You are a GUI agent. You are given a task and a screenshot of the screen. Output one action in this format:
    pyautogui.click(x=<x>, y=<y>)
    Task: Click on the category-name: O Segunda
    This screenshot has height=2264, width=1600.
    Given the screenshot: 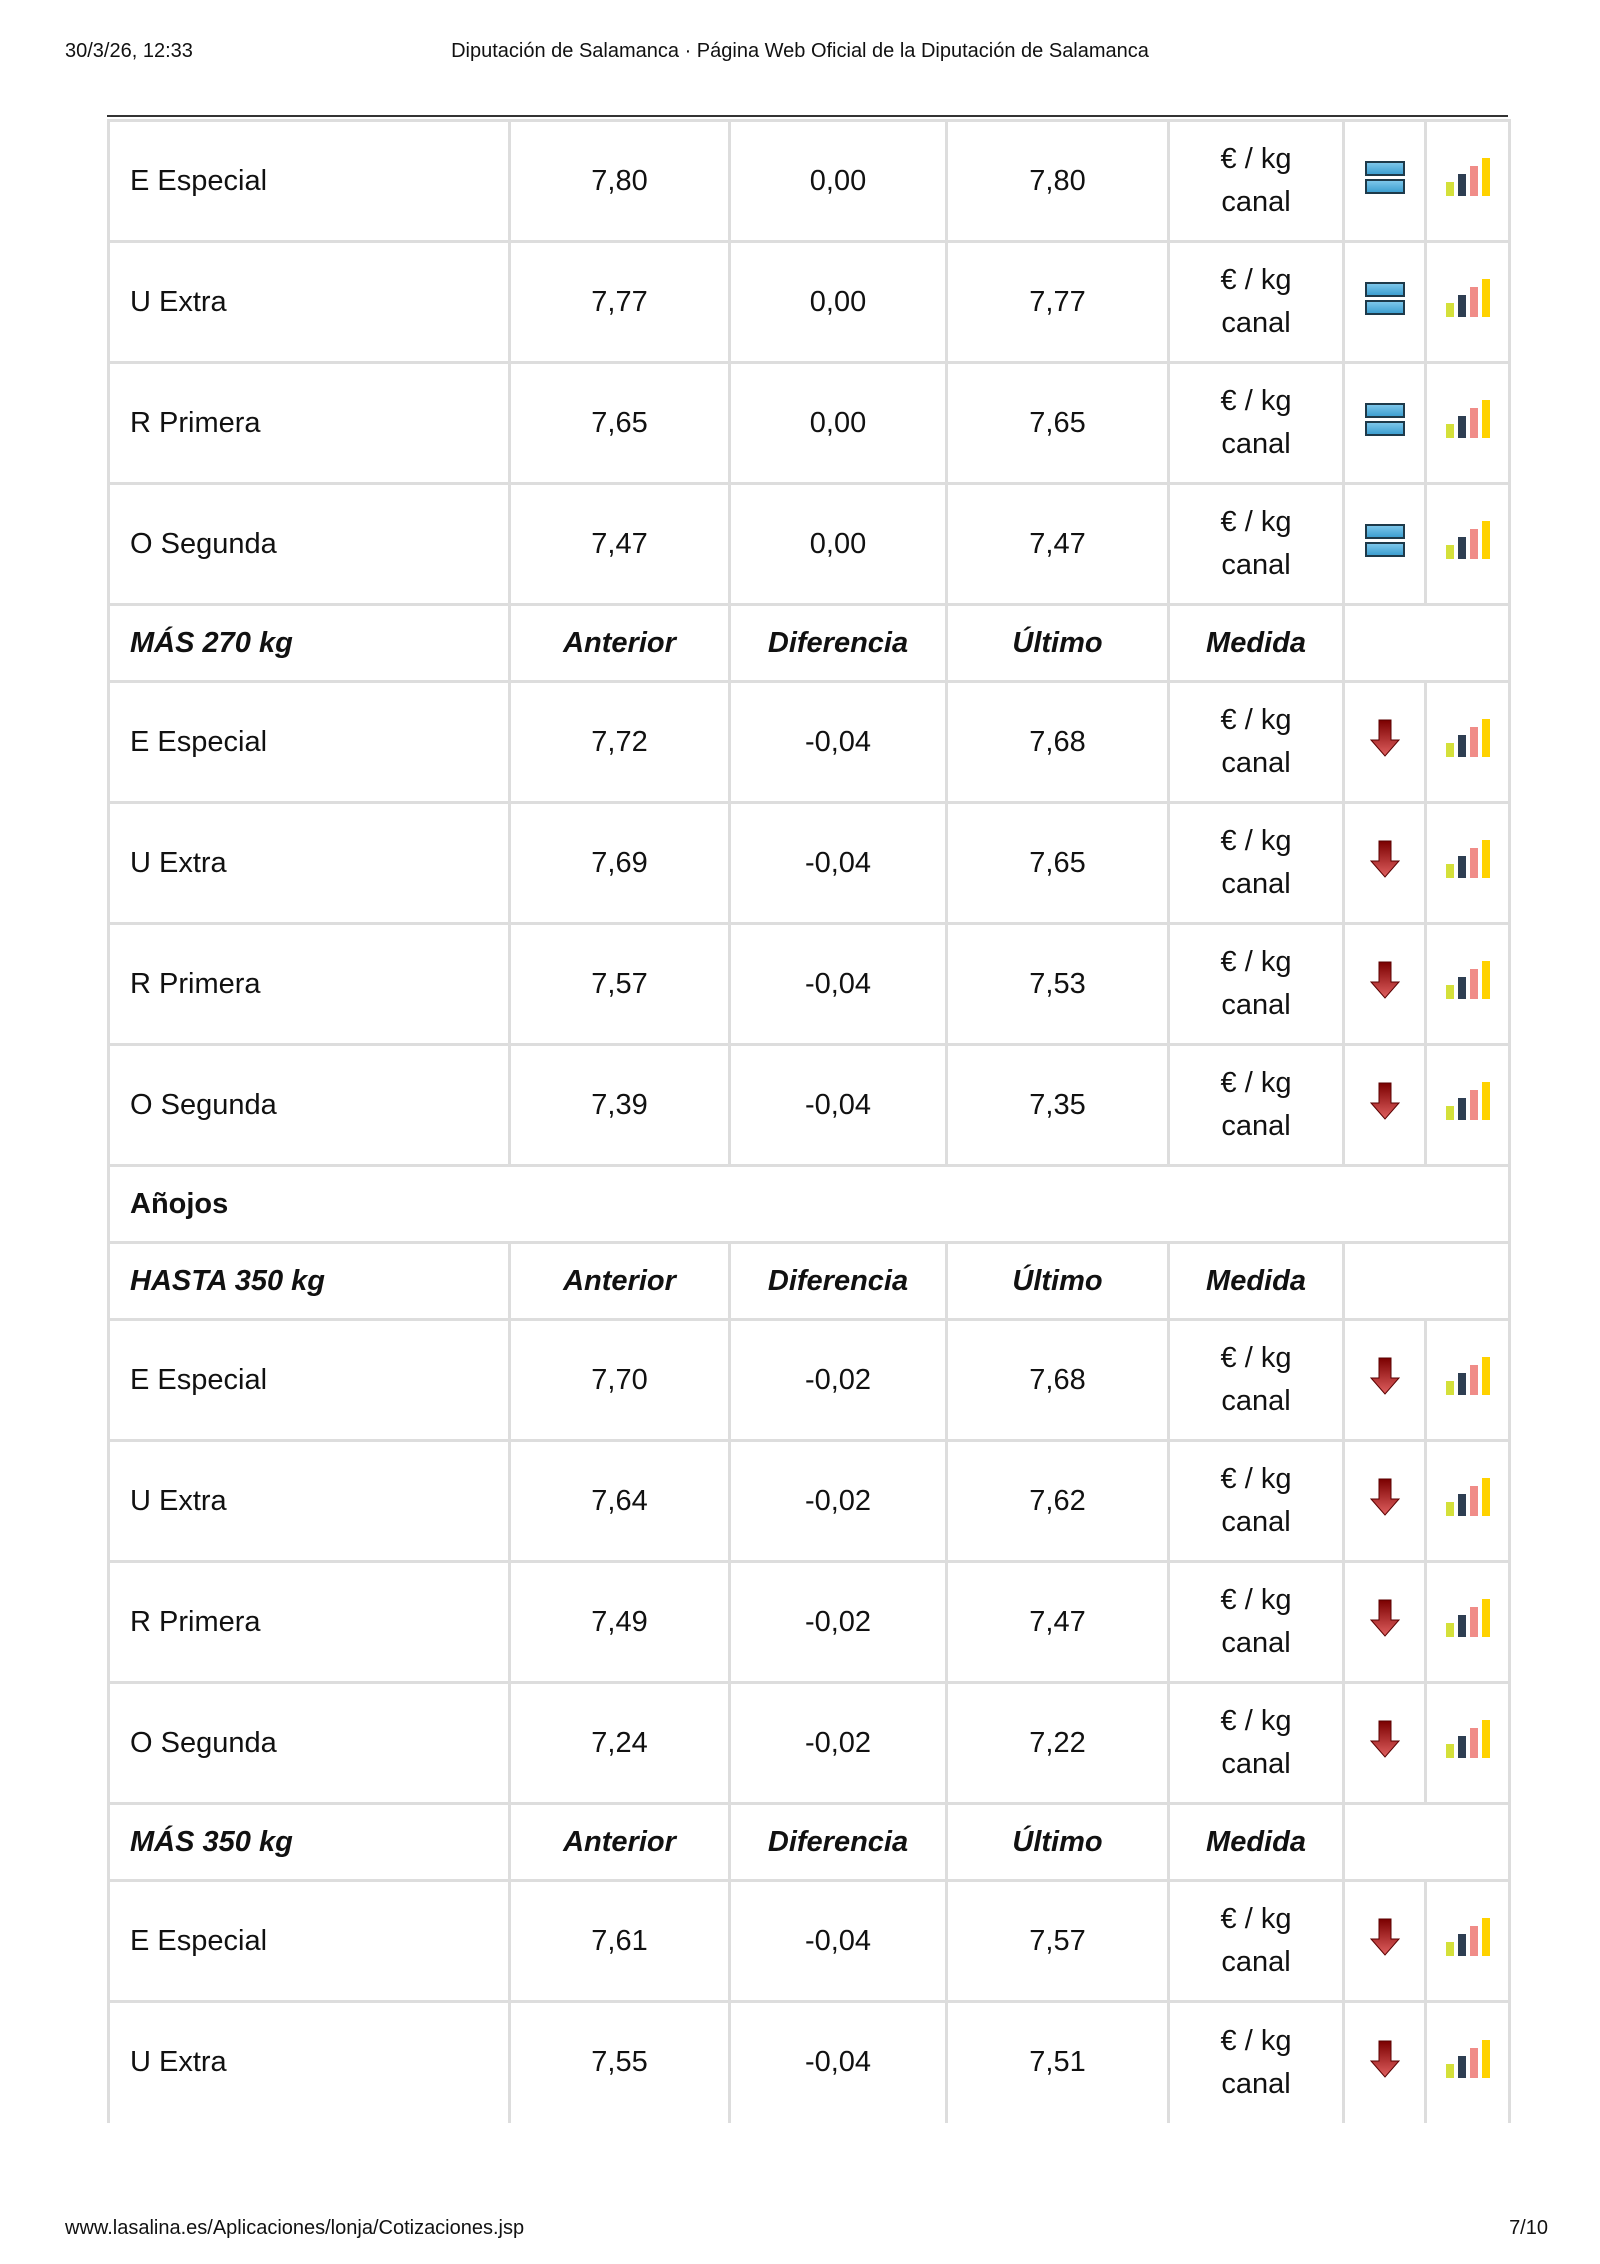 What is the action you would take?
    pyautogui.click(x=309, y=1105)
    